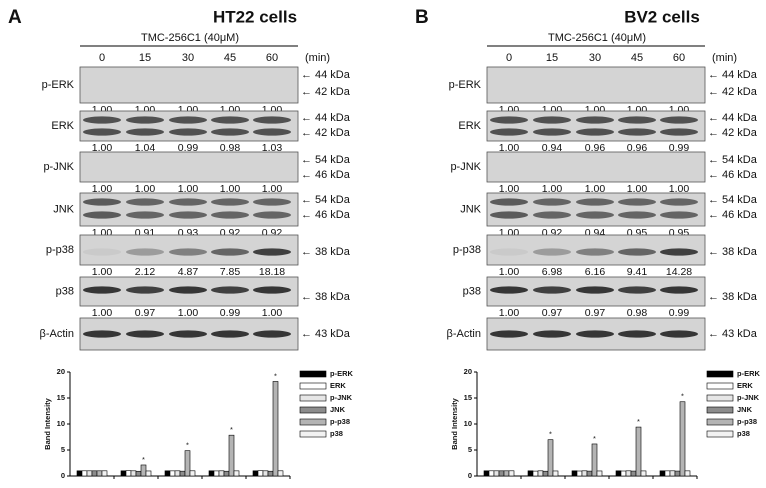  Describe the element at coordinates (637, 313) in the screenshot. I see `quant-value: 0.98` at that location.